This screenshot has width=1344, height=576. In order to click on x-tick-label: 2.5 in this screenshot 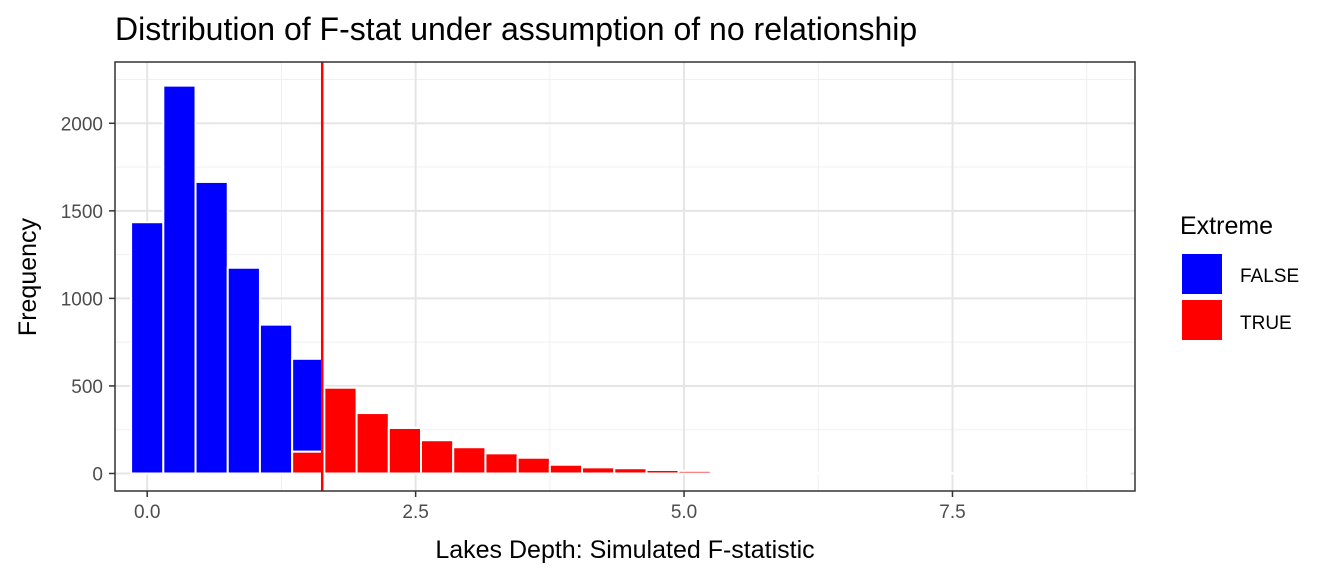, I will do `click(415, 512)`.